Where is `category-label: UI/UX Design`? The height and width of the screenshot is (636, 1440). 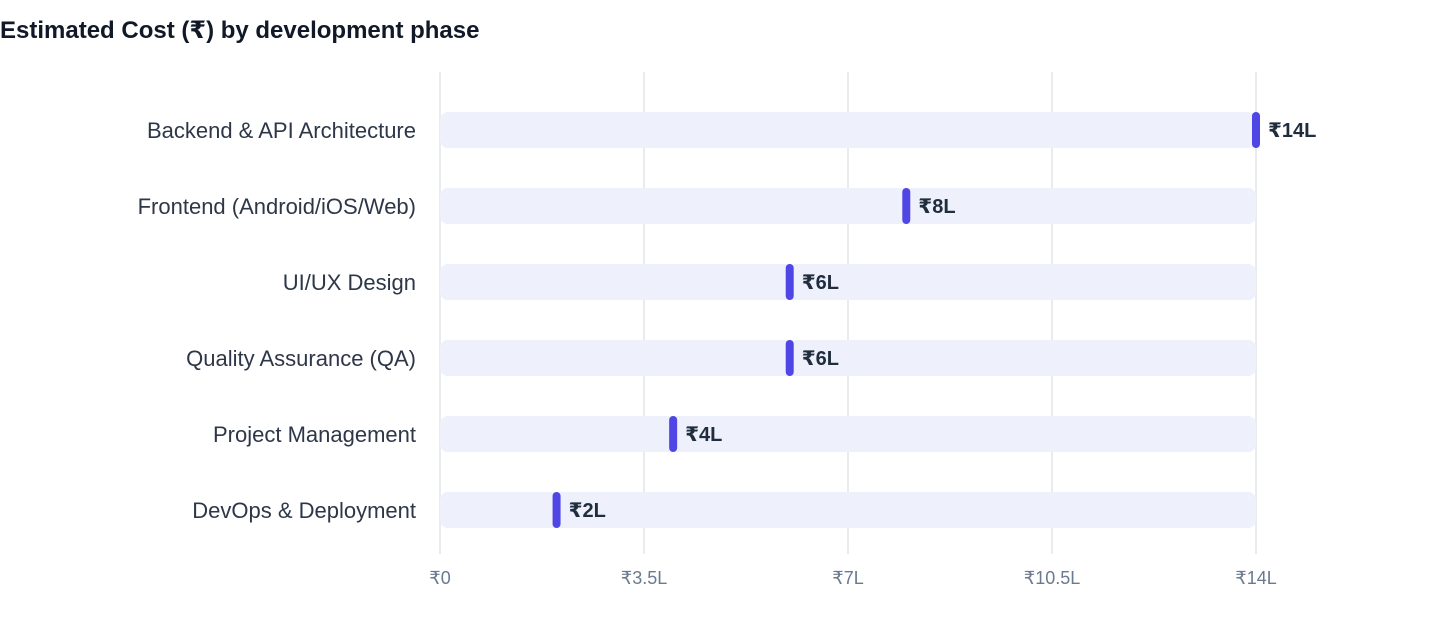 category-label: UI/UX Design is located at coordinates (349, 282).